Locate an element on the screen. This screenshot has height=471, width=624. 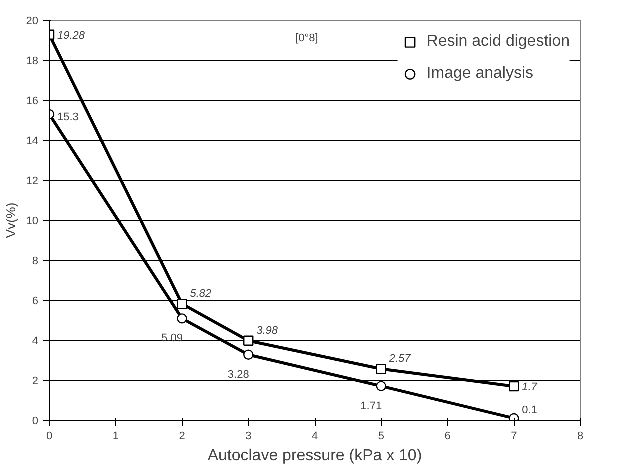
y-tick-label: 18 is located at coordinates (32, 62).